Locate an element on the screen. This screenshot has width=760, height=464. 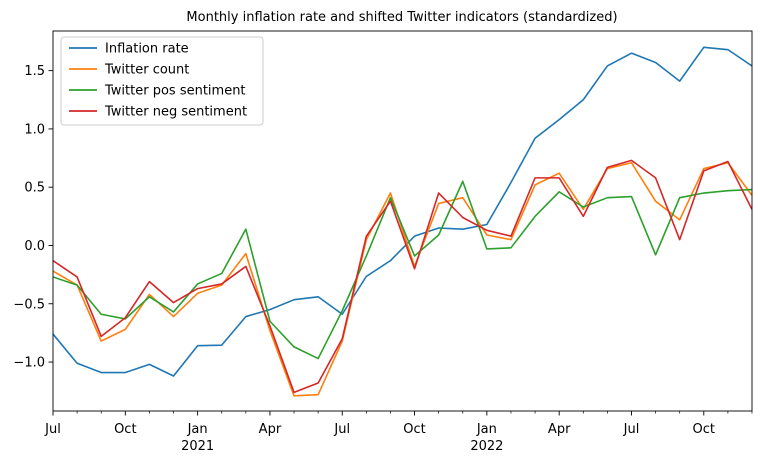
legend-label: Twitter neg sentiment is located at coordinates (175, 112).